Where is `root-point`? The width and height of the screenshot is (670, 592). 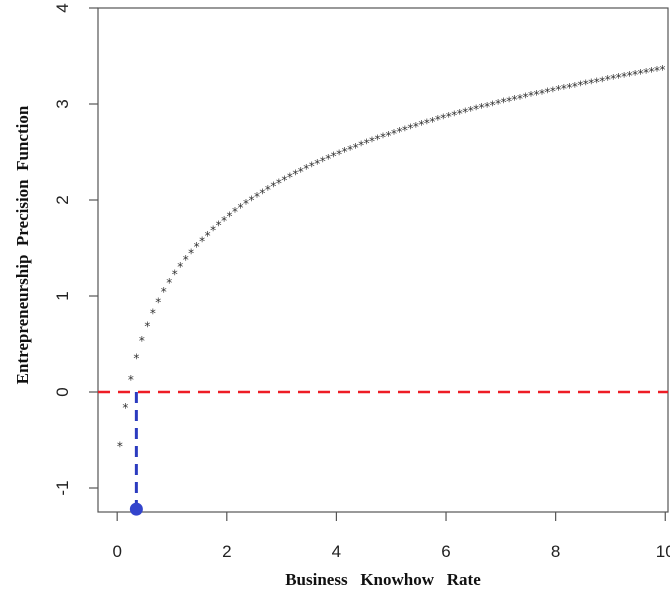
root-point is located at coordinates (136, 509).